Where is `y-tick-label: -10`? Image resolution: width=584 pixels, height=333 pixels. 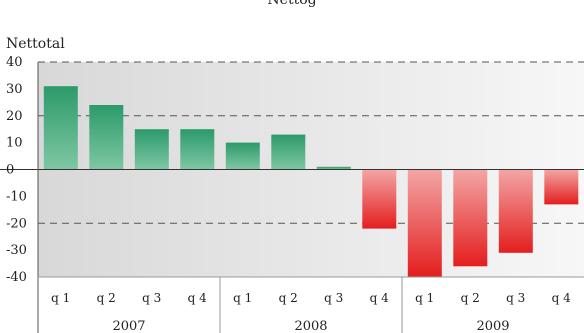 y-tick-label: -10 is located at coordinates (16, 196).